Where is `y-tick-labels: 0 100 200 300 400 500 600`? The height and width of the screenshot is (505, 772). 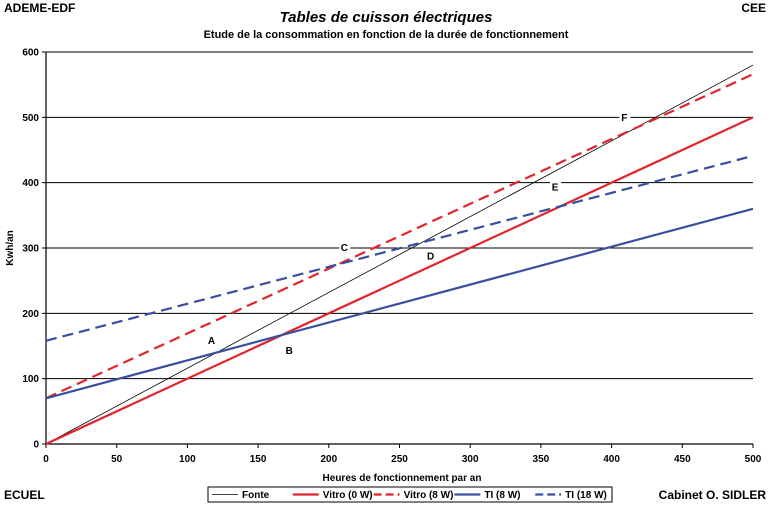 y-tick-labels: 0 100 200 300 400 500 600 is located at coordinates (30, 249).